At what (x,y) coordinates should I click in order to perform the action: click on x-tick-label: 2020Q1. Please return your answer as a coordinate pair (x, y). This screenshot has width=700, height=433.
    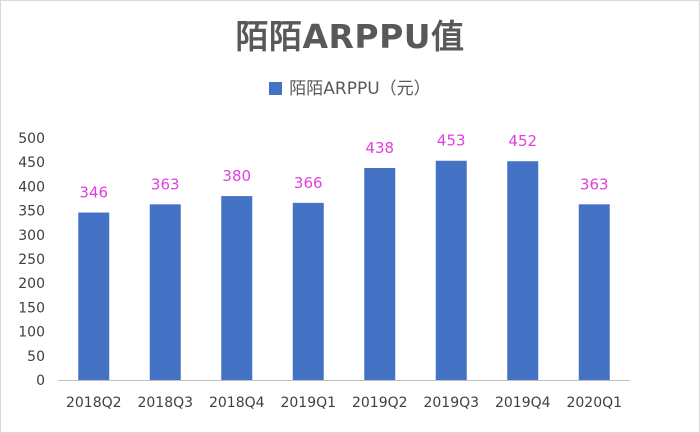
    Looking at the image, I should click on (594, 403).